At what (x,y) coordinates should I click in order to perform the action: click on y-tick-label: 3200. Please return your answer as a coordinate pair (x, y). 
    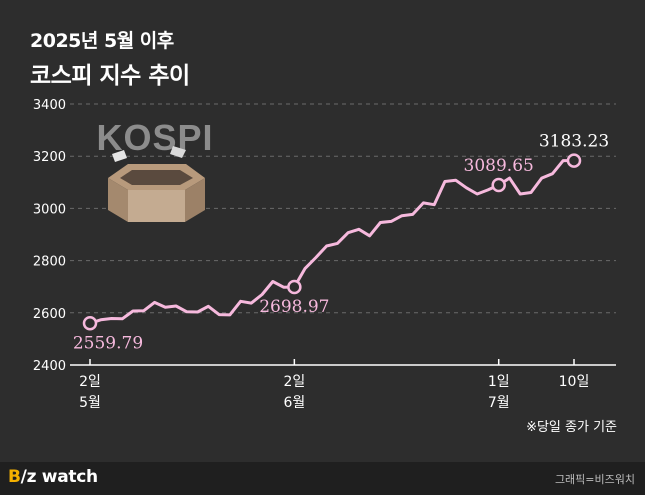
    Looking at the image, I should click on (49, 157).